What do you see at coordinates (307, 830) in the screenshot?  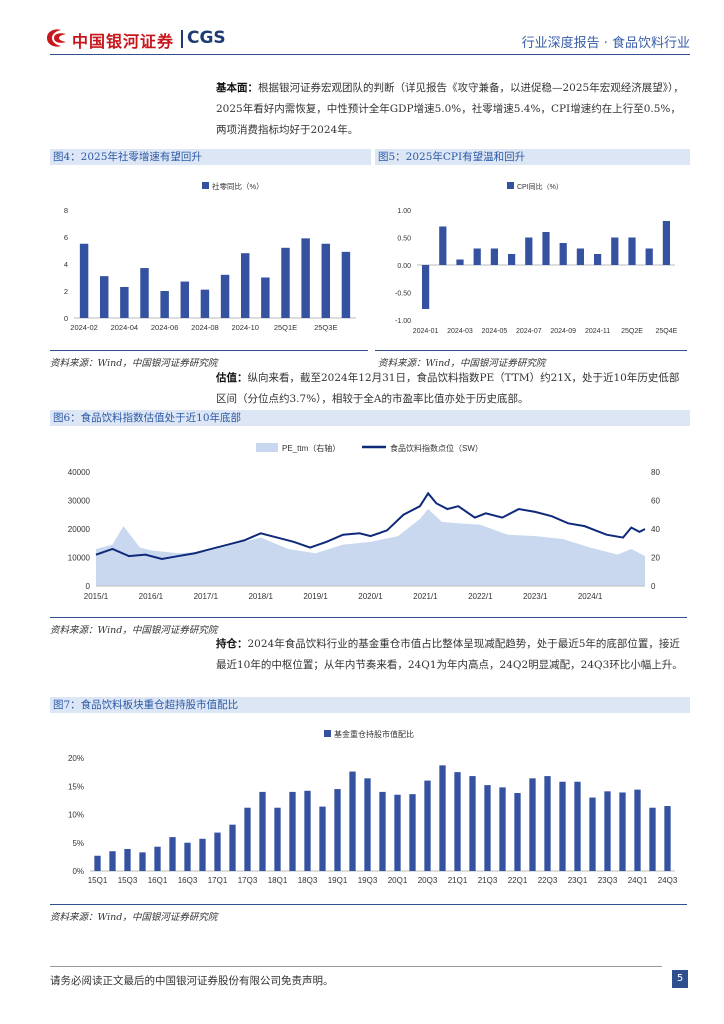 I see `fig7-bar-18Q3` at bounding box center [307, 830].